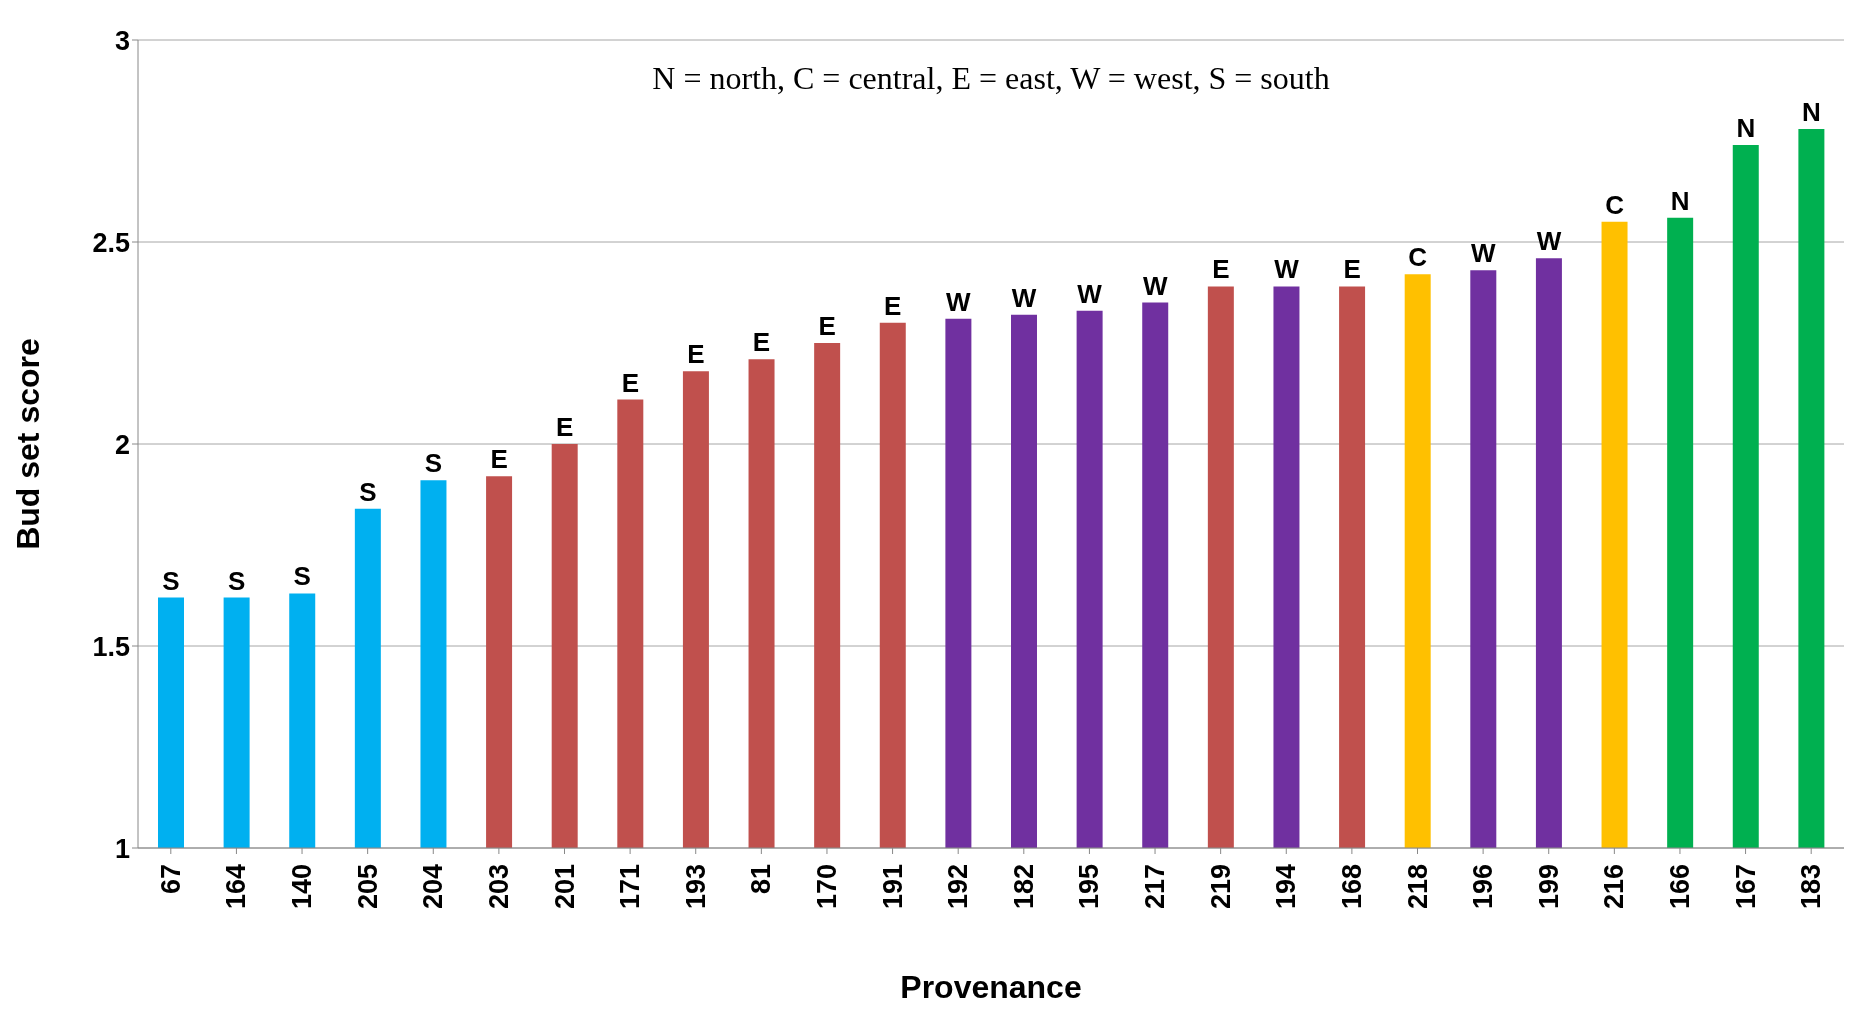 The height and width of the screenshot is (1022, 1854). Describe the element at coordinates (498, 887) in the screenshot. I see `x-tick-label: 203` at that location.